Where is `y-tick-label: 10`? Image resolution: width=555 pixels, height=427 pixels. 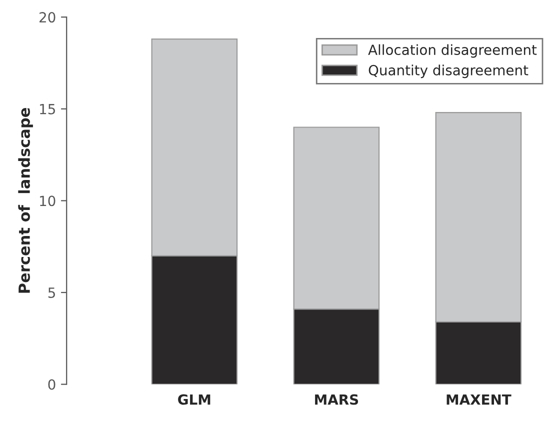 y-tick-label: 10 is located at coordinates (48, 201).